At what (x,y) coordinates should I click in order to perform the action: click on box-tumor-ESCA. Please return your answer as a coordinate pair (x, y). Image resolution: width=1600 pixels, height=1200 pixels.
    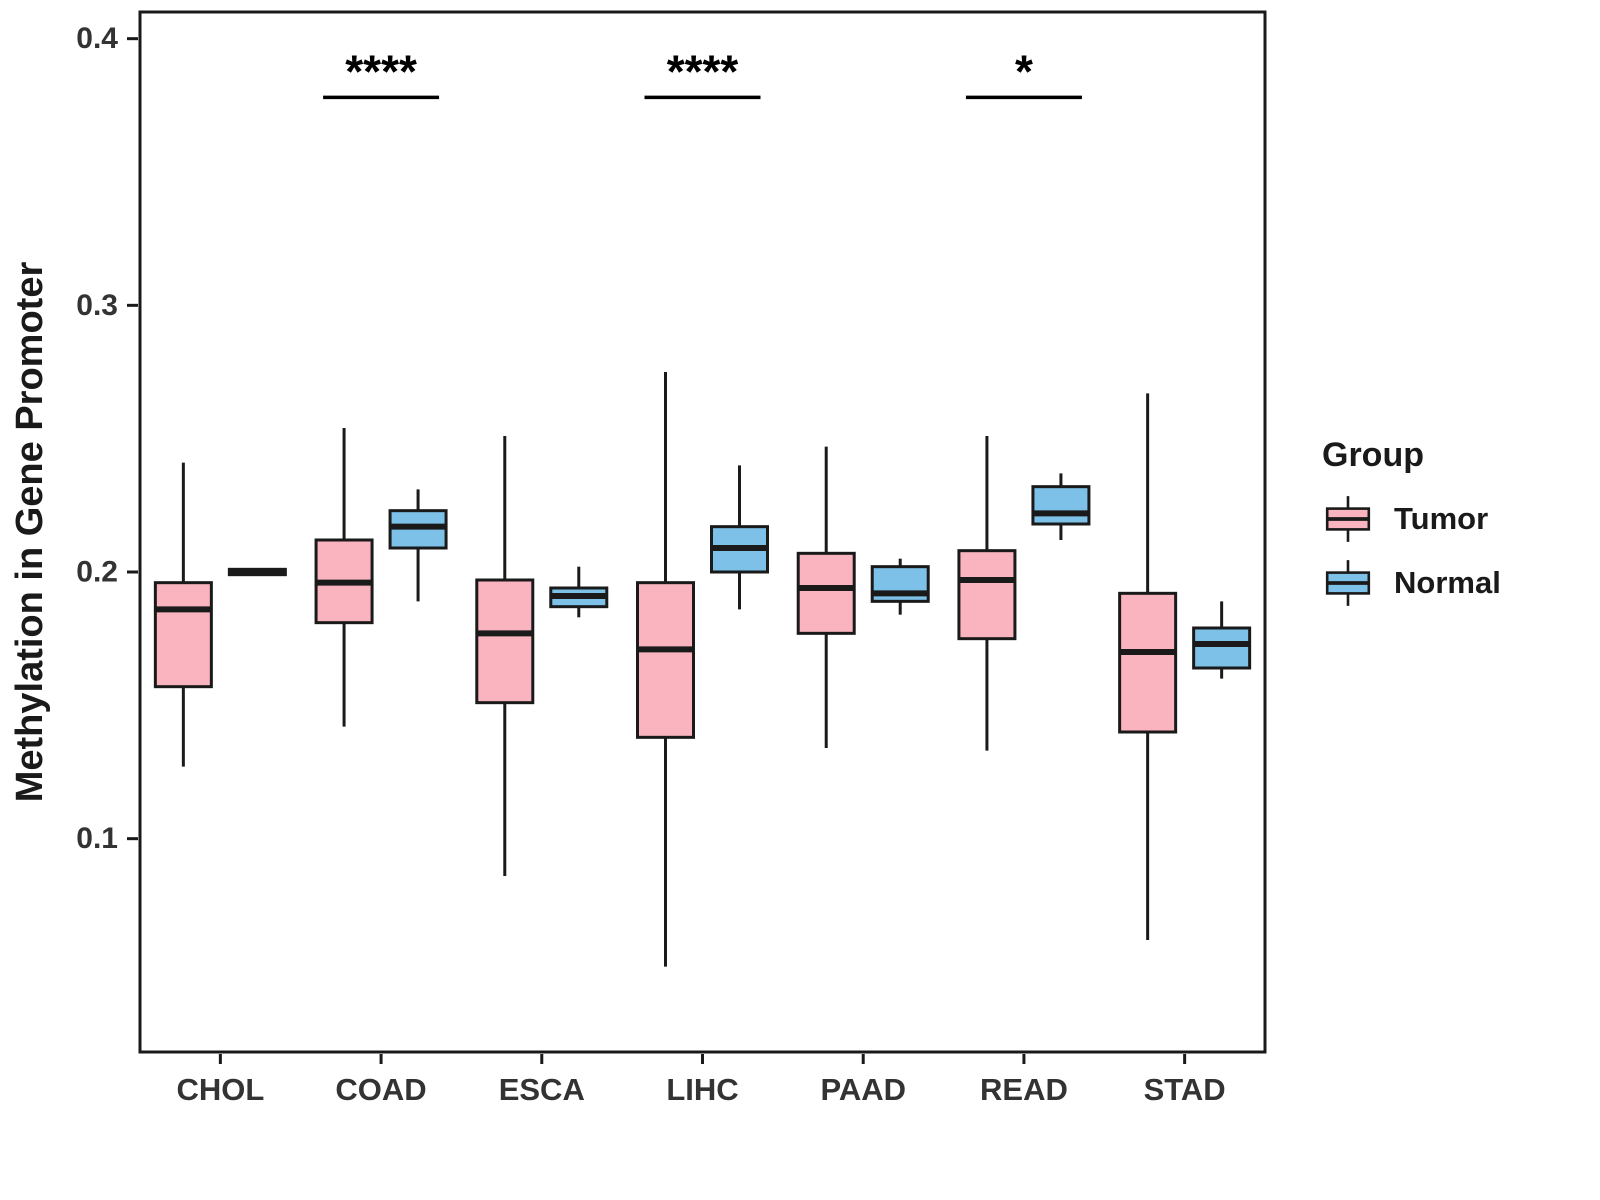
    Looking at the image, I should click on (505, 656).